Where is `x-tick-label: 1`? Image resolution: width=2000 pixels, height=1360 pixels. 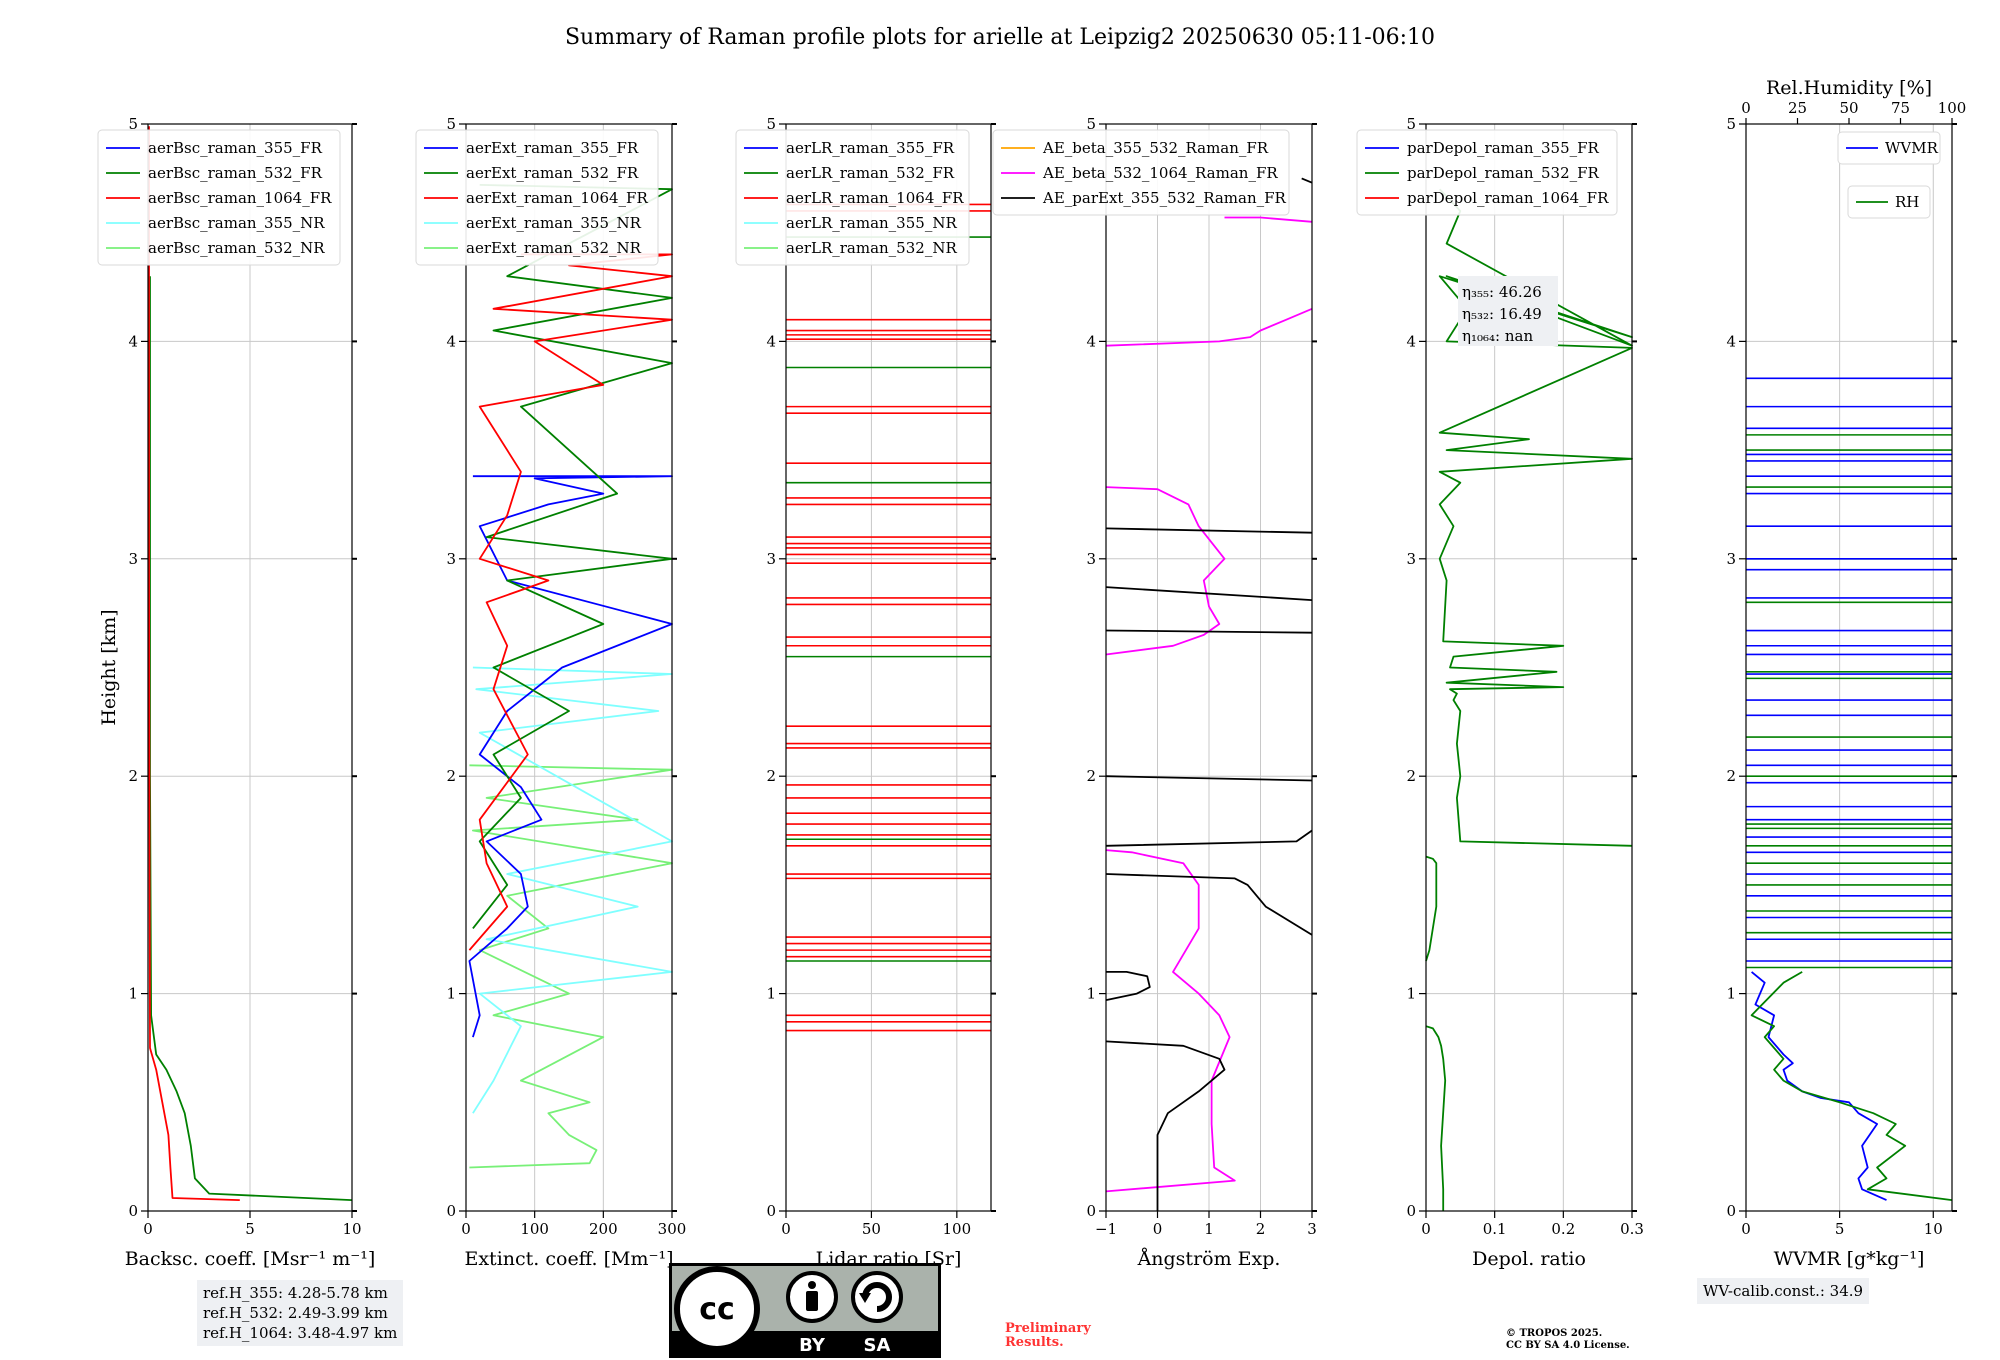
x-tick-label: 1 is located at coordinates (1209, 1229).